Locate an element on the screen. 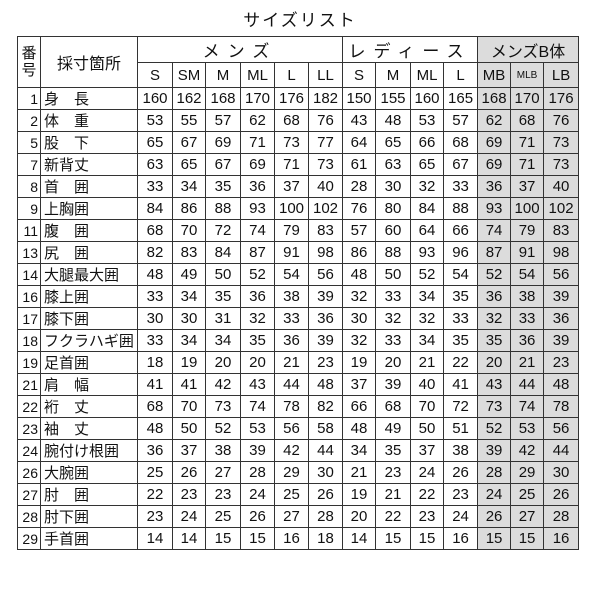 This screenshot has height=600, width=600. value-cell: 27 is located at coordinates (291, 516).